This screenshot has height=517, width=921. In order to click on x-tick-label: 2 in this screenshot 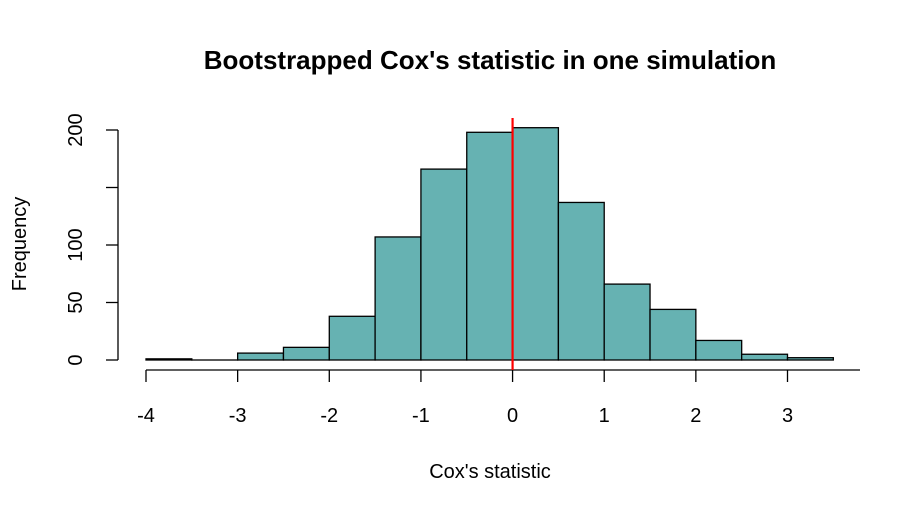, I will do `click(695, 416)`.